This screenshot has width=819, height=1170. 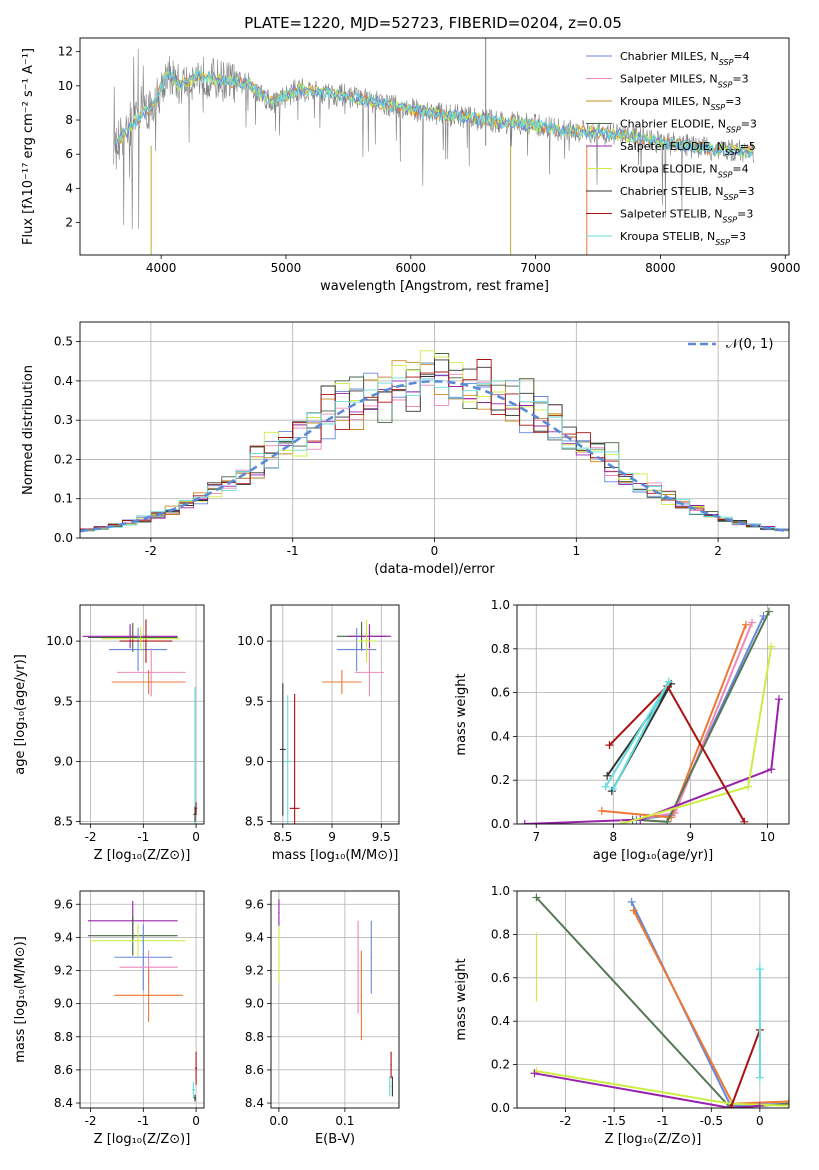 I want to click on x-tick-label: -1.5, so click(x=613, y=1121).